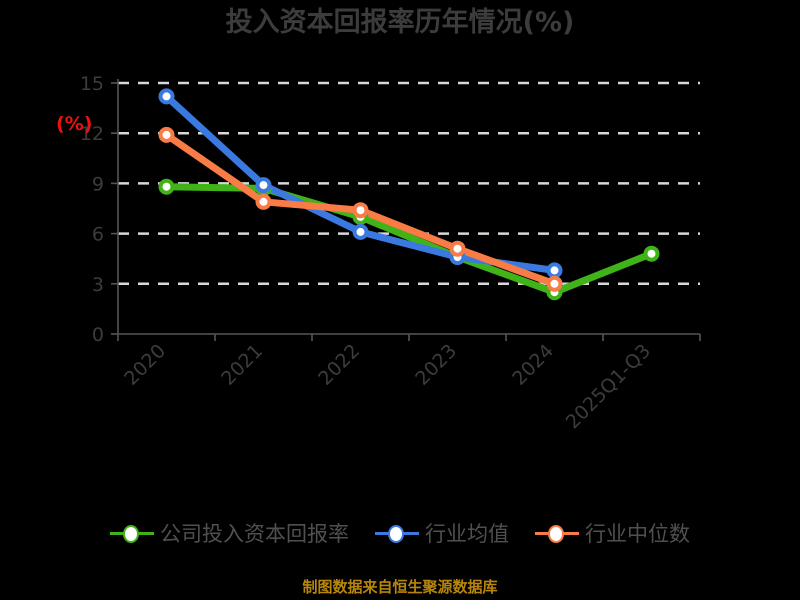 This screenshot has width=800, height=600. I want to click on series-line, so click(409, 239).